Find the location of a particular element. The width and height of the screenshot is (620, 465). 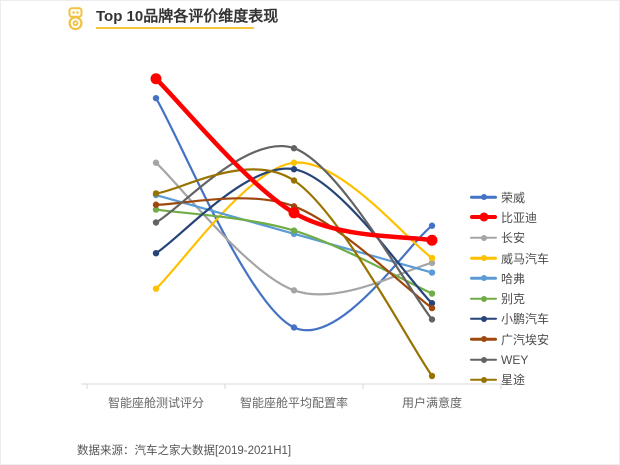

legend-label: 别克 is located at coordinates (513, 299).